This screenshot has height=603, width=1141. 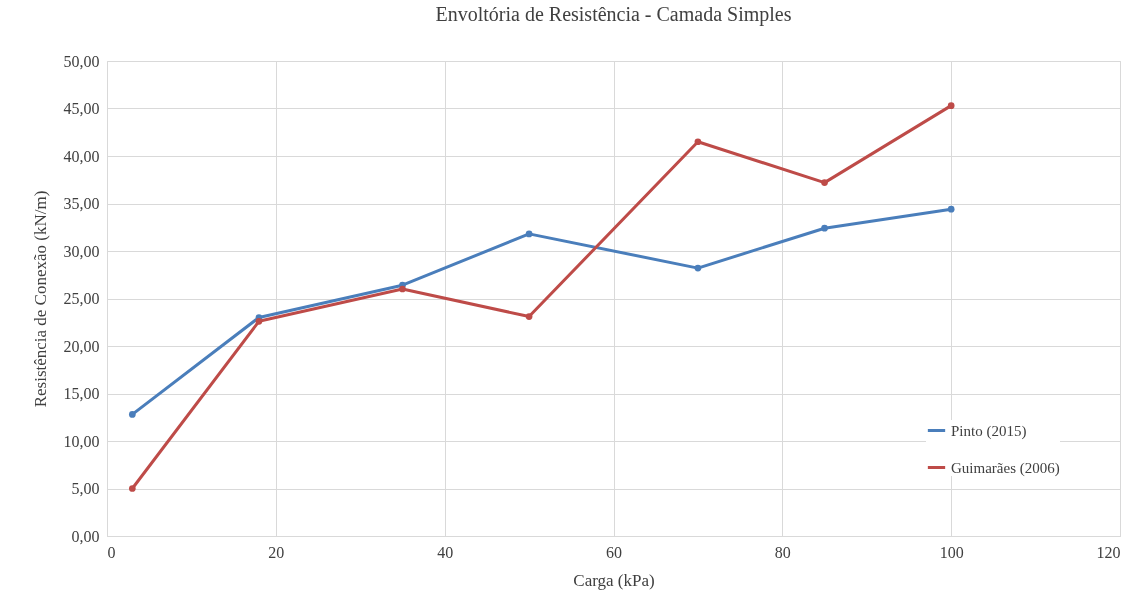 I want to click on y-tick-label: 30,00, so click(x=81, y=251).